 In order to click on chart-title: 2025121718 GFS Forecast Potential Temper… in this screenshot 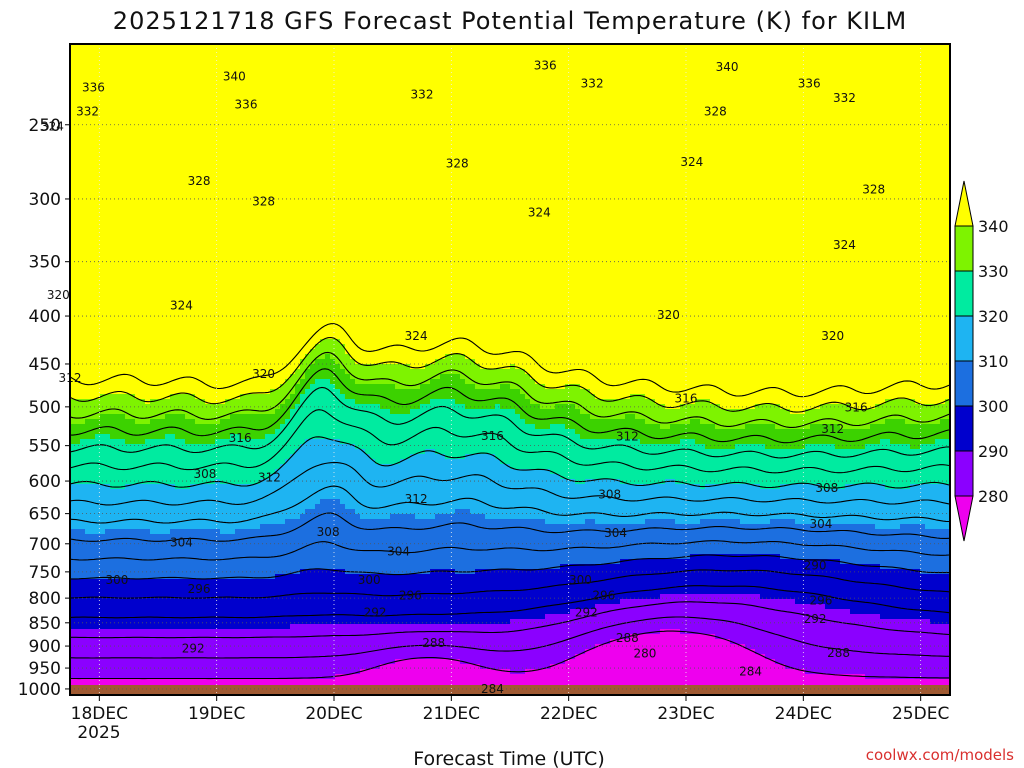, I will do `click(510, 21)`.